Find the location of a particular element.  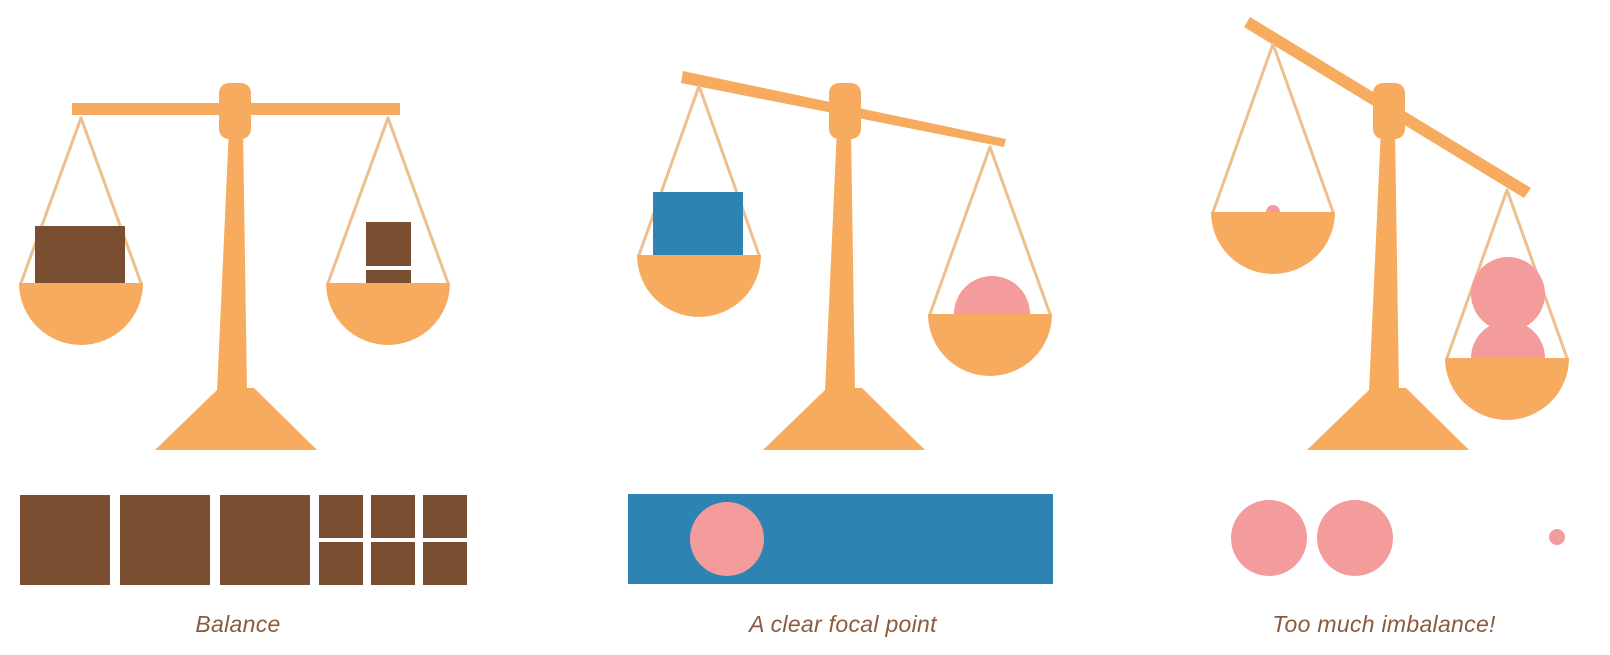

scale-focal is located at coordinates (844, 260).